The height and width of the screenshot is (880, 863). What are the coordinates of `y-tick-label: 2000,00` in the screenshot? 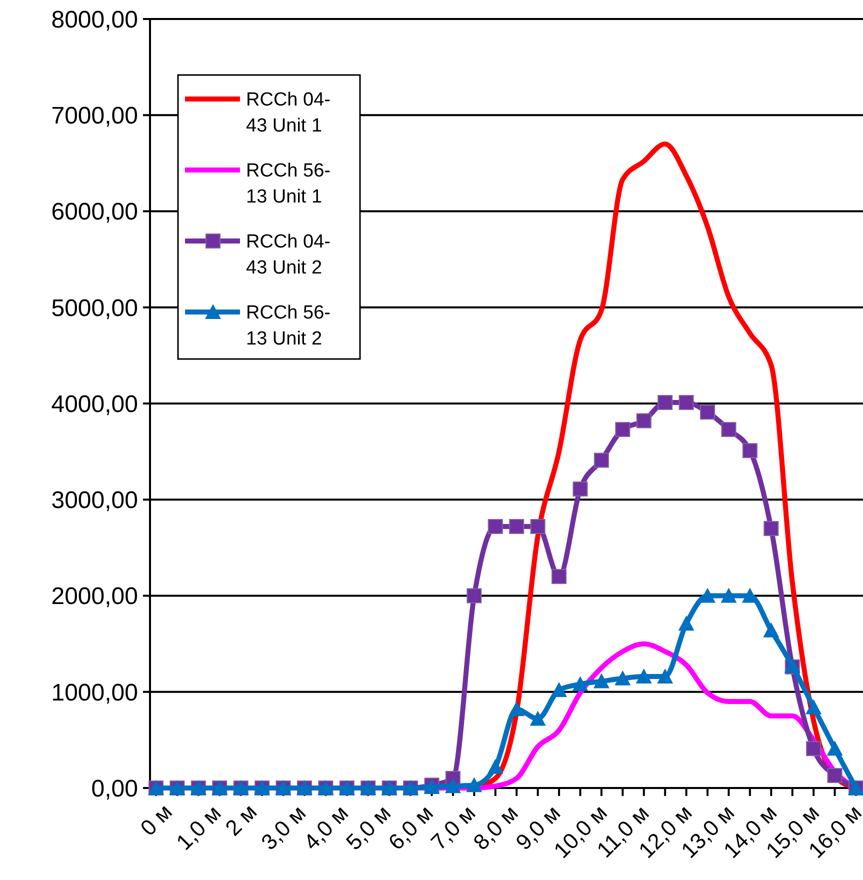 It's located at (94, 596).